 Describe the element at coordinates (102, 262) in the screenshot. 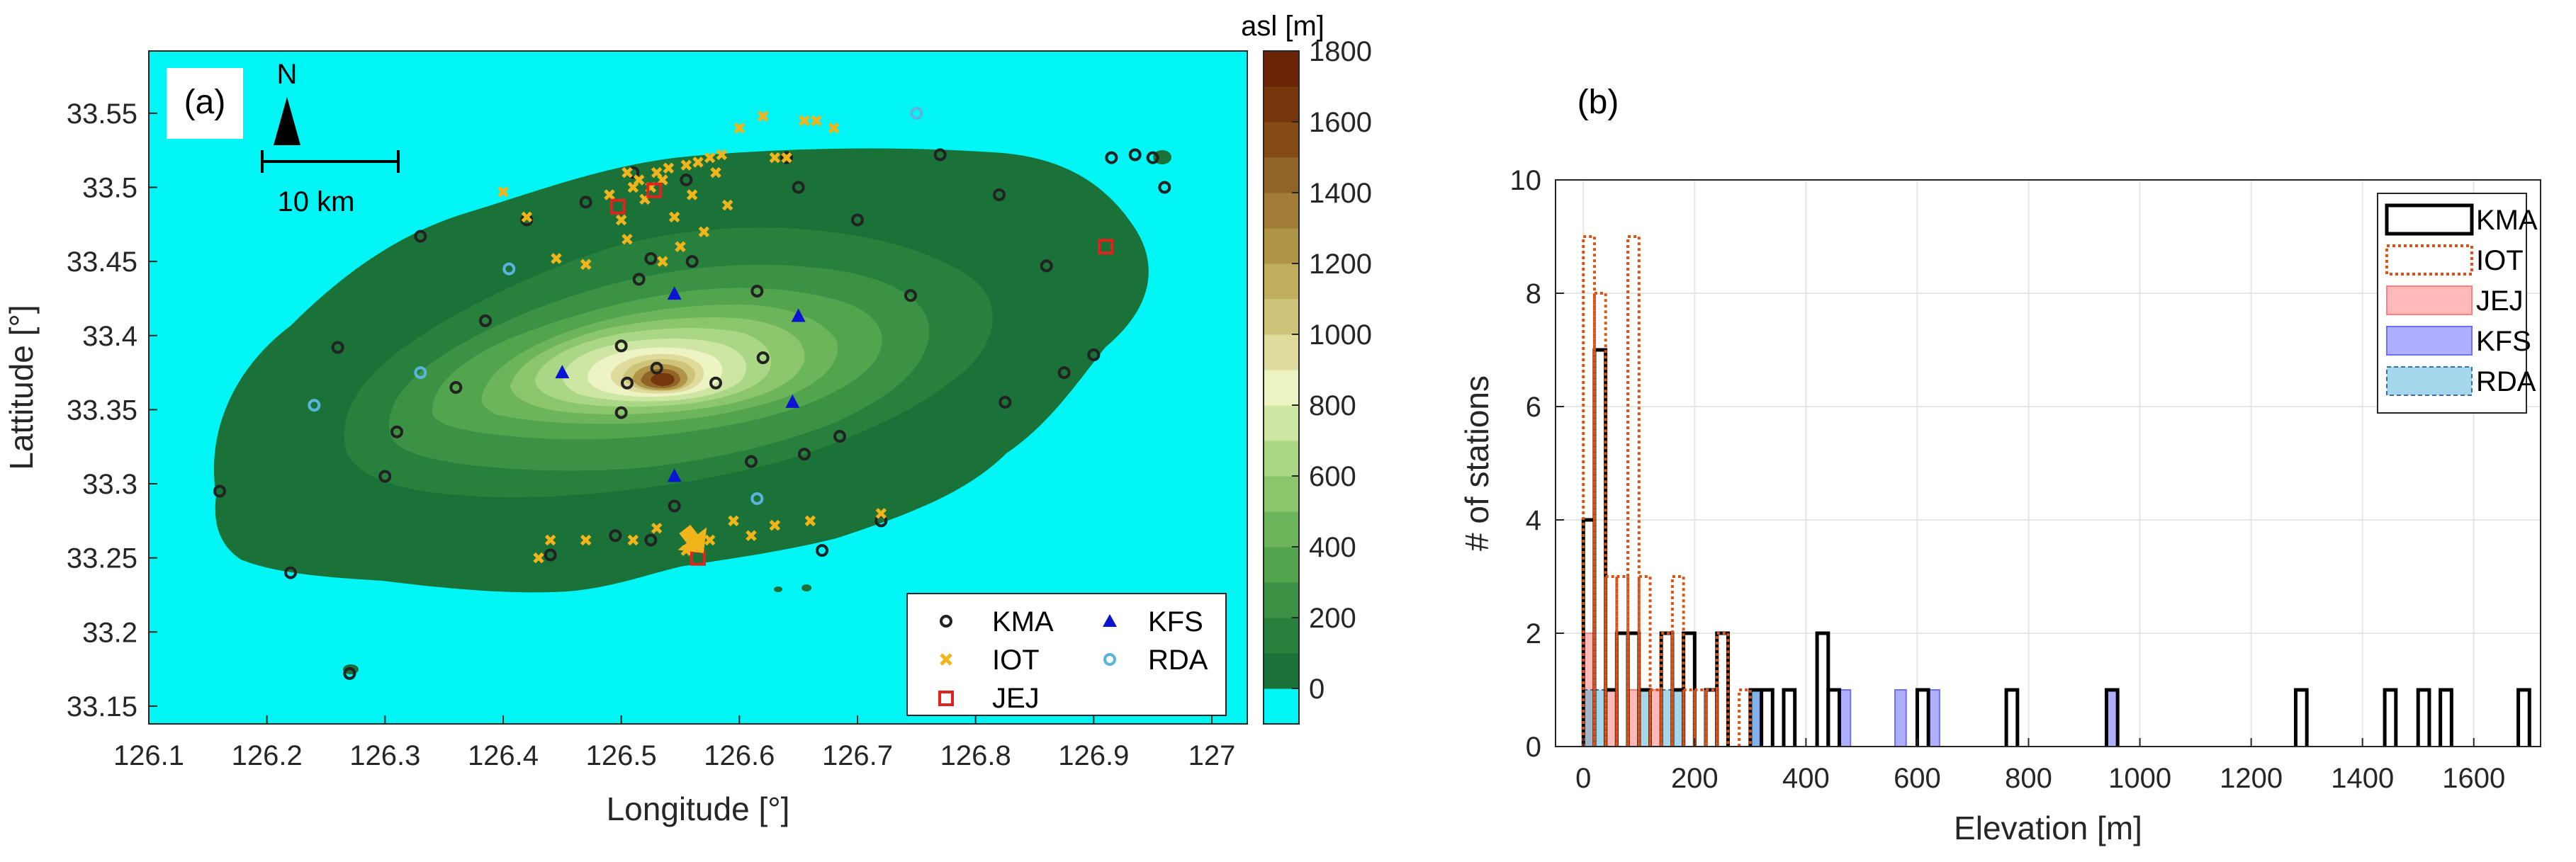

I see `map-y-tick-label: 33.45` at that location.